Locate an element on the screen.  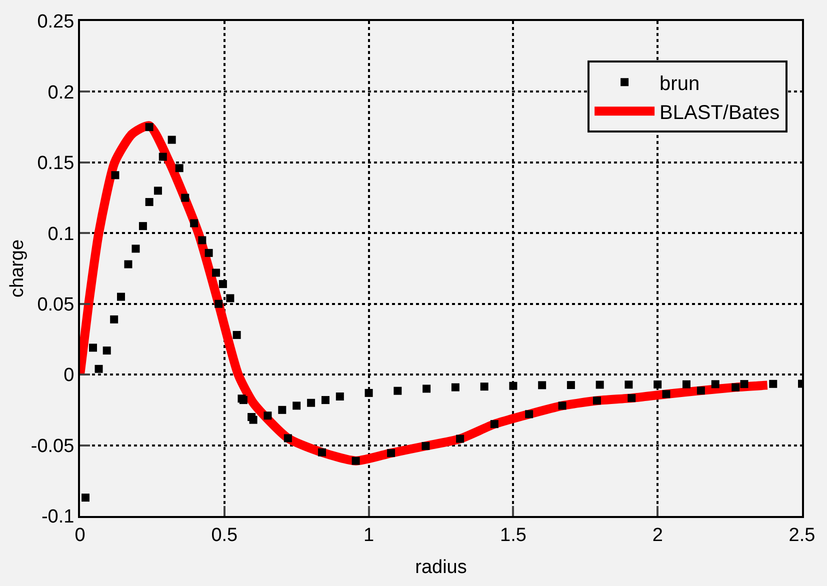
y-tick-label: 0.1 is located at coordinates (61, 234).